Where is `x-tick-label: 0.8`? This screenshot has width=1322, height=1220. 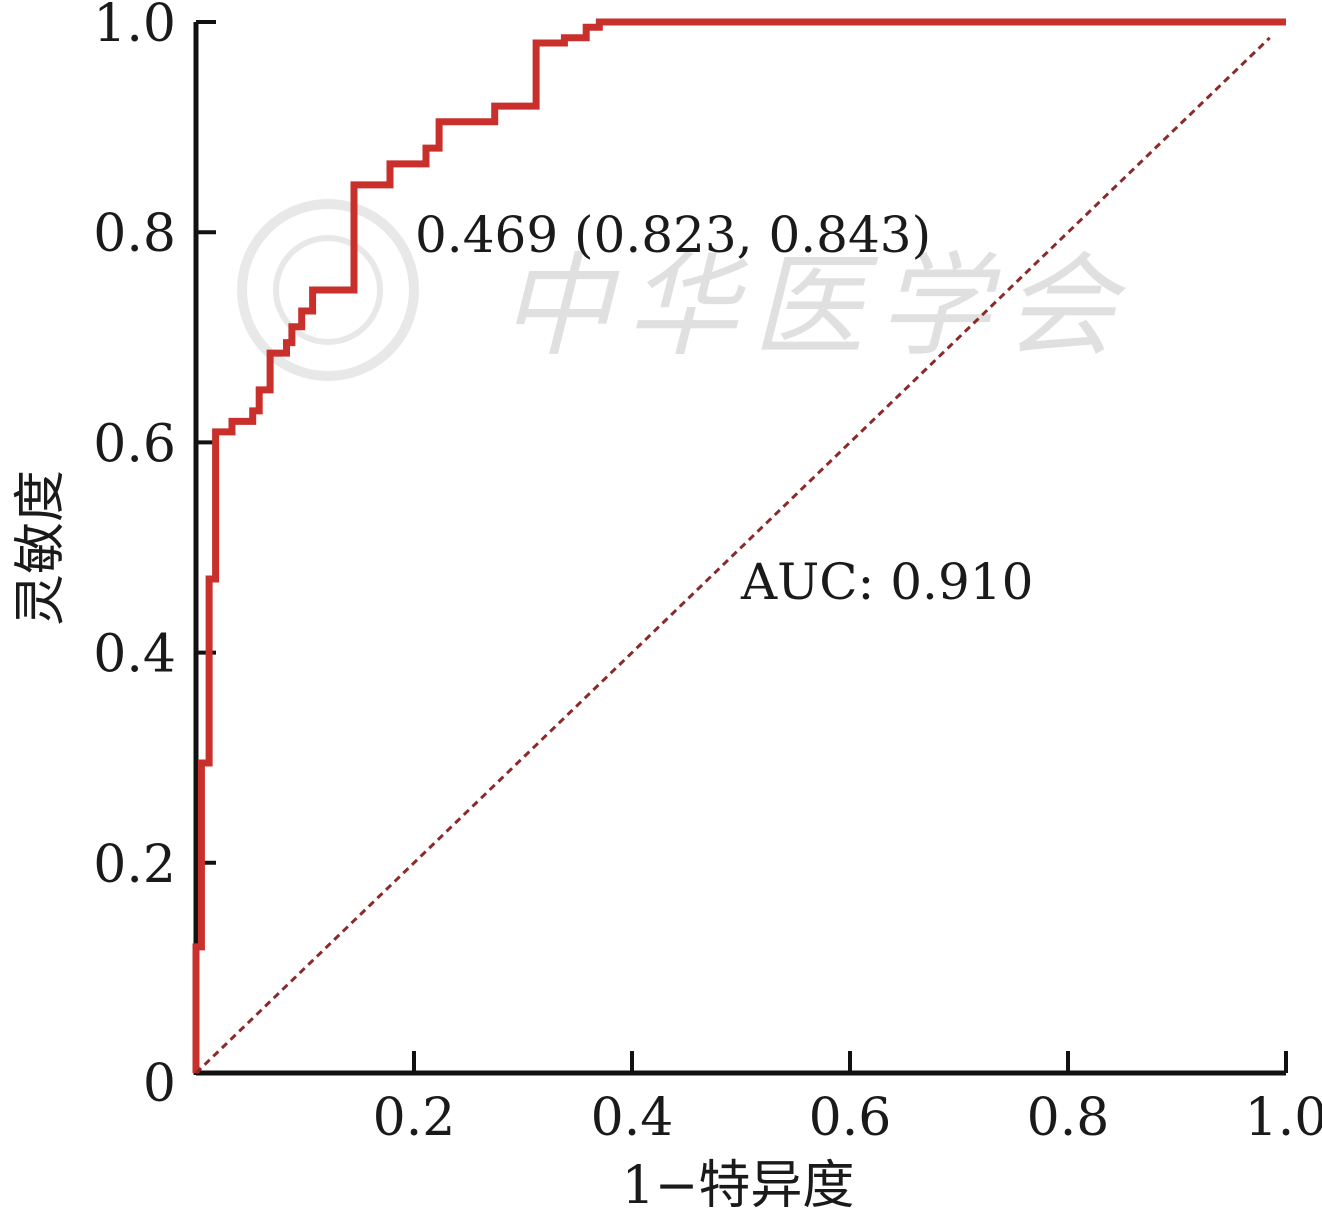 x-tick-label: 0.8 is located at coordinates (1068, 1118).